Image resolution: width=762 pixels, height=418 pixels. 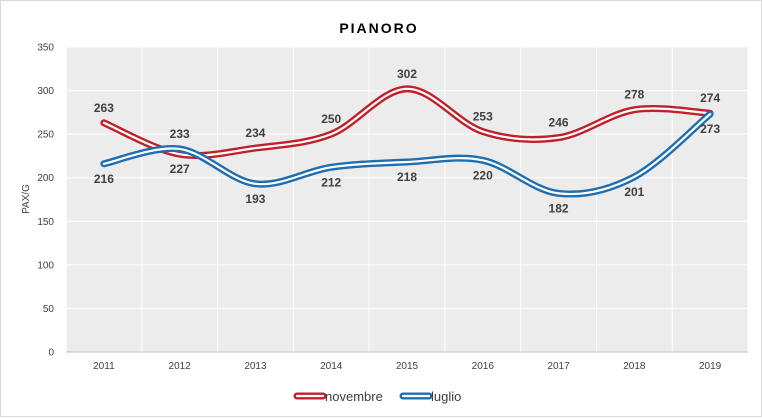 I want to click on x-tick-label: 2015, so click(x=407, y=366).